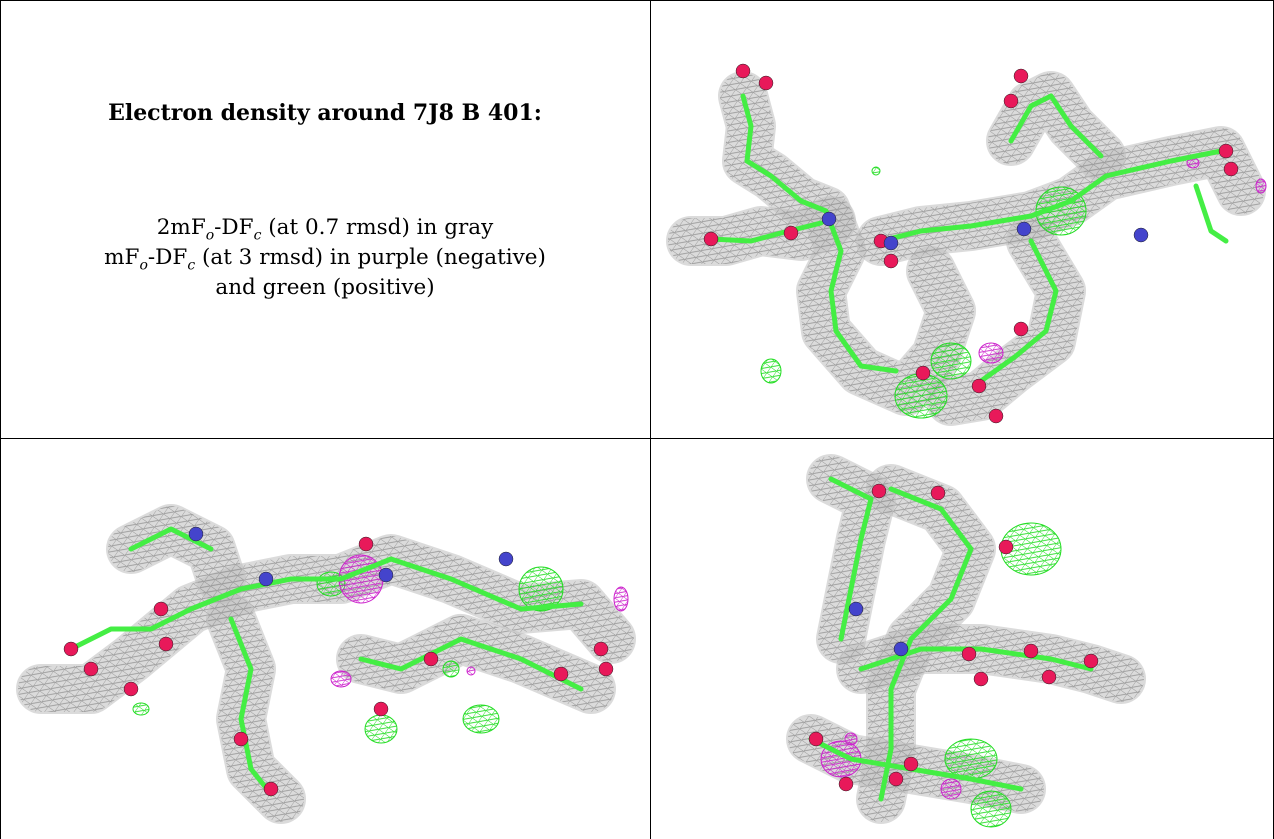 This screenshot has width=1274, height=839. I want to click on density-render-bottom-right, so click(966, 641).